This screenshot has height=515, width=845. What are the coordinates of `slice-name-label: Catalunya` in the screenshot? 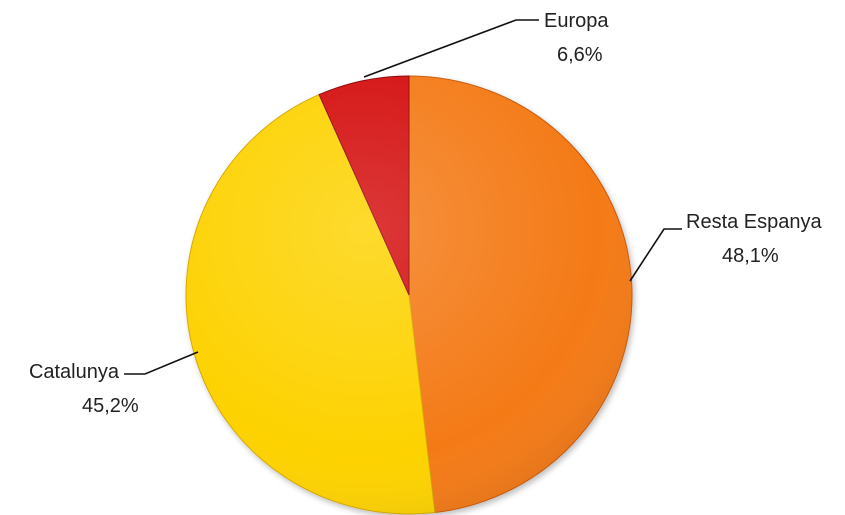 It's located at (74, 372).